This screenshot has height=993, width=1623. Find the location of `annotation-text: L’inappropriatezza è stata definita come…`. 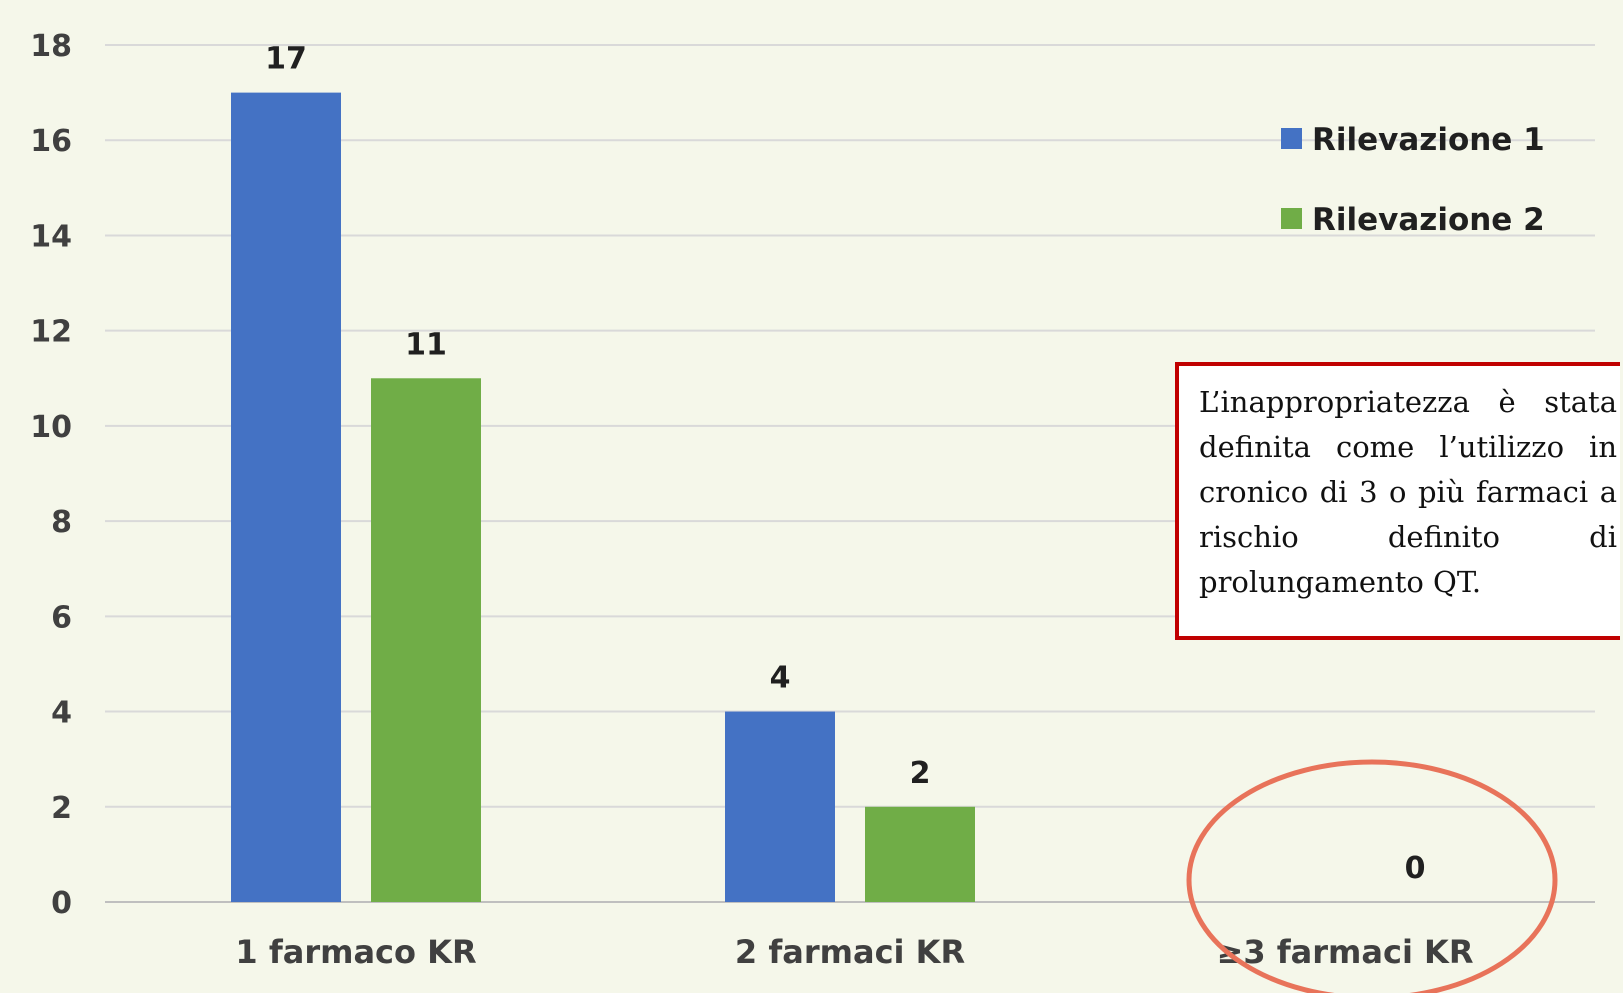

annotation-text: L’inappropriatezza è stata definita come… is located at coordinates (1408, 492).